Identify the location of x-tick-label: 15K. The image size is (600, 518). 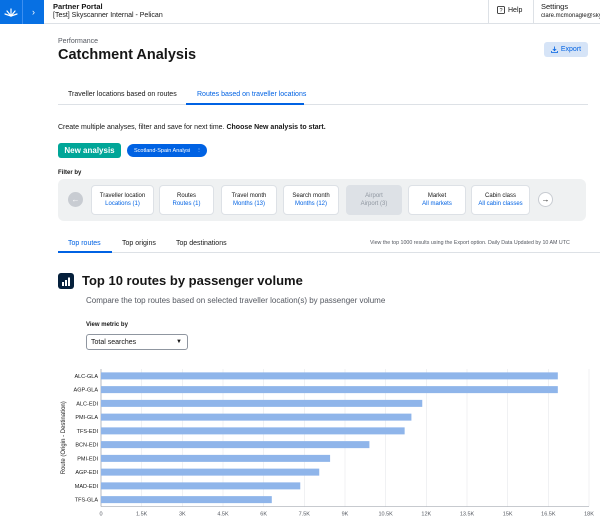
(508, 515).